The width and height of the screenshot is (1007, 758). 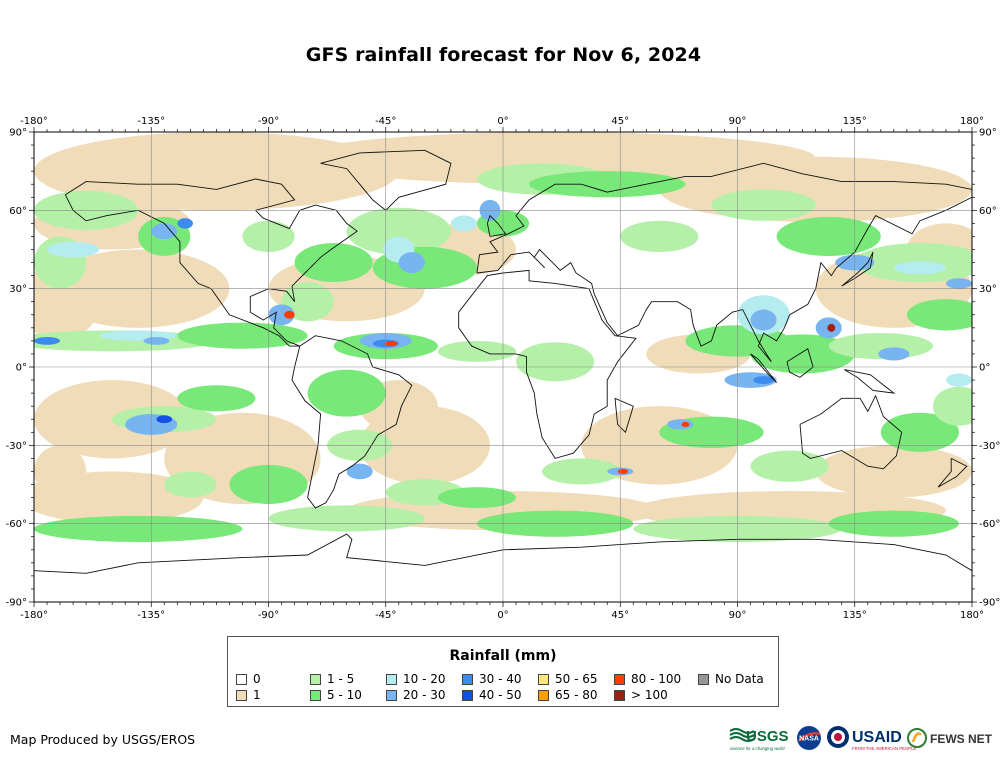 I want to click on lat-tick-label-right: -60°, so click(x=989, y=524).